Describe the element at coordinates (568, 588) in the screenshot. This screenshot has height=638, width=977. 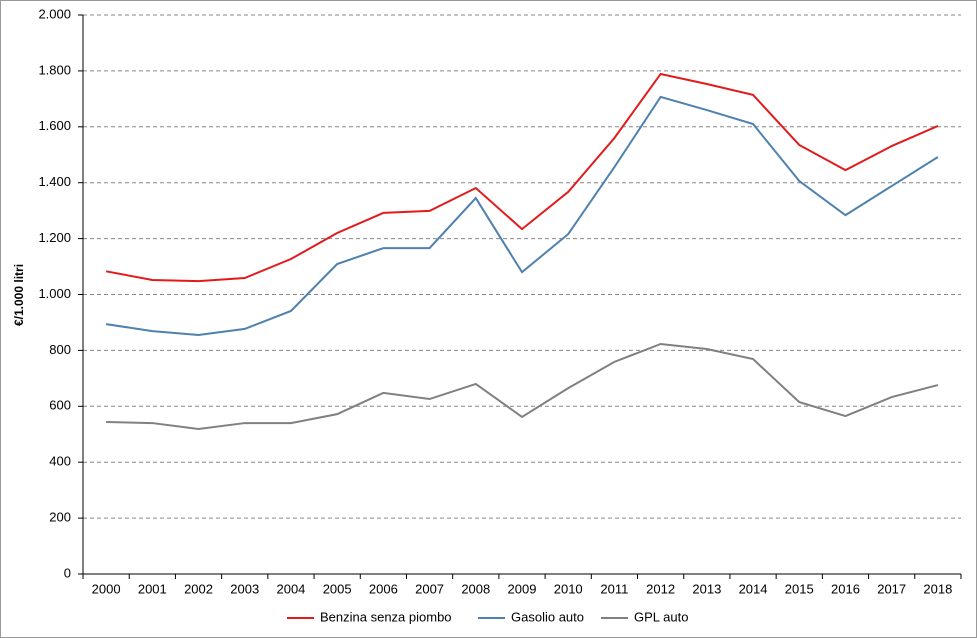
I see `x-tick-label: 2010` at that location.